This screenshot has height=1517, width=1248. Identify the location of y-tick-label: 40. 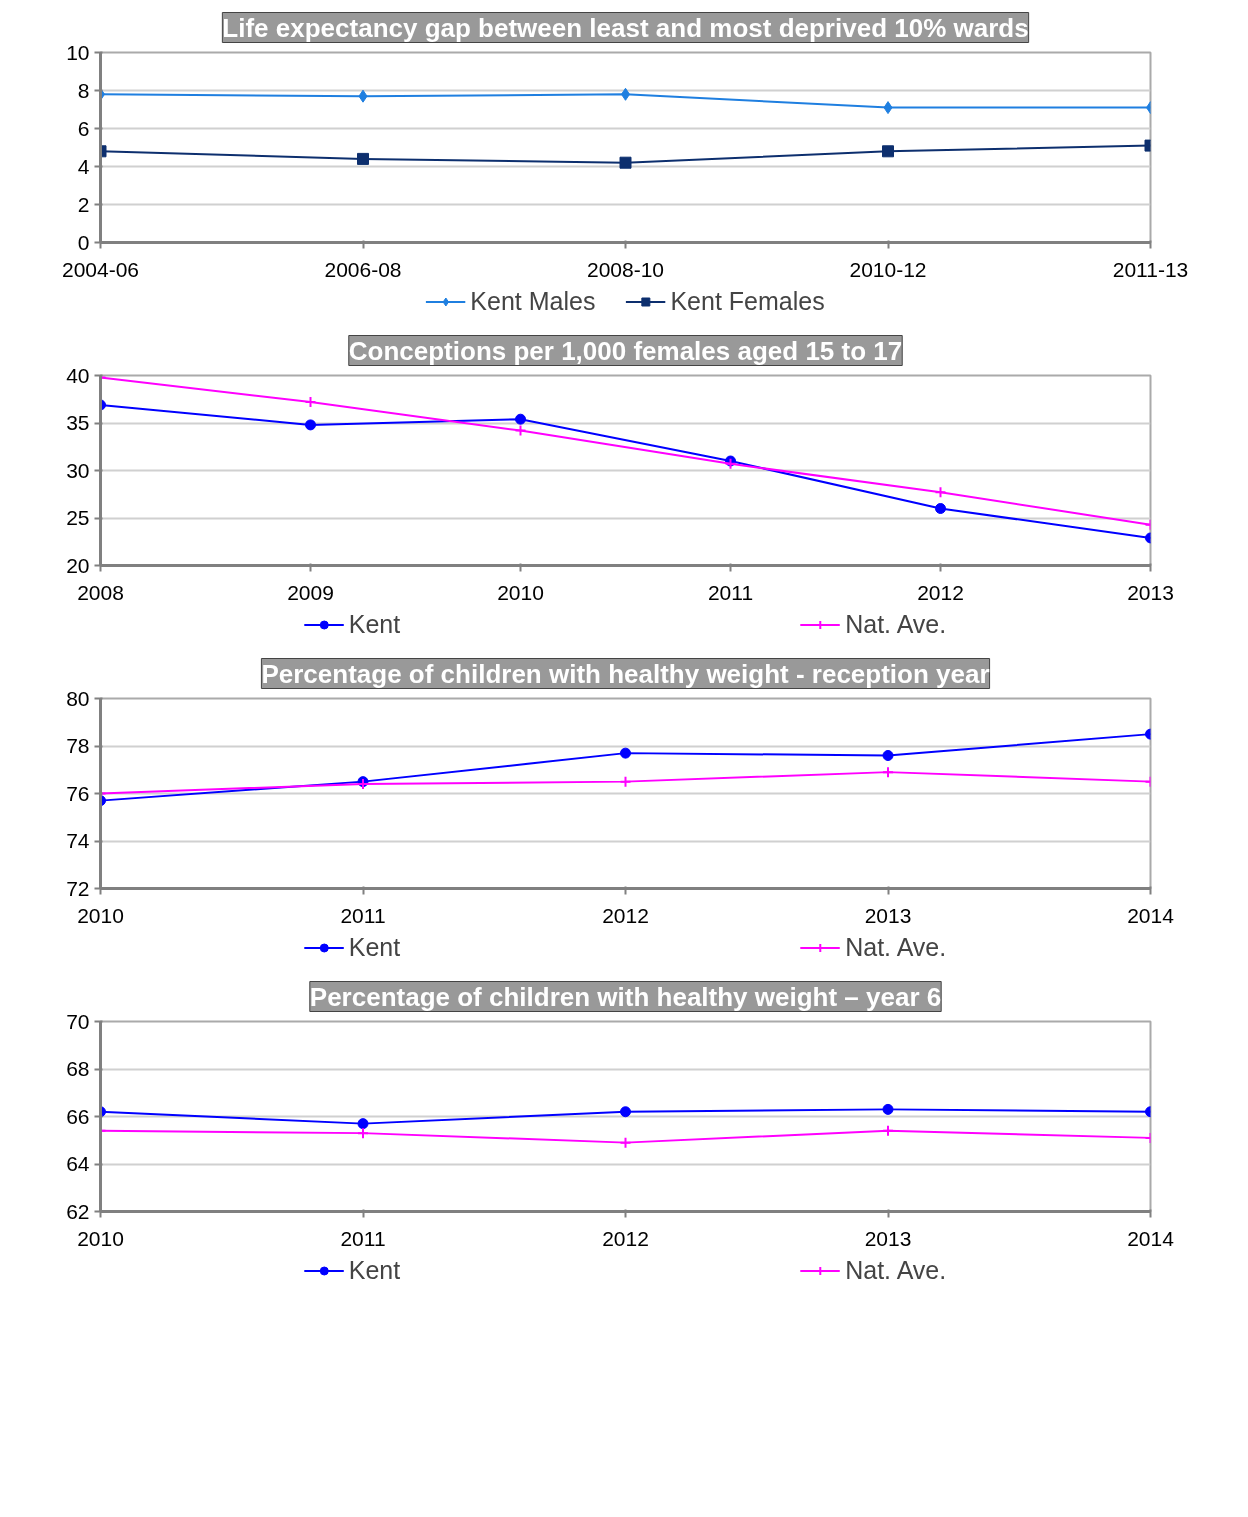
(78, 375).